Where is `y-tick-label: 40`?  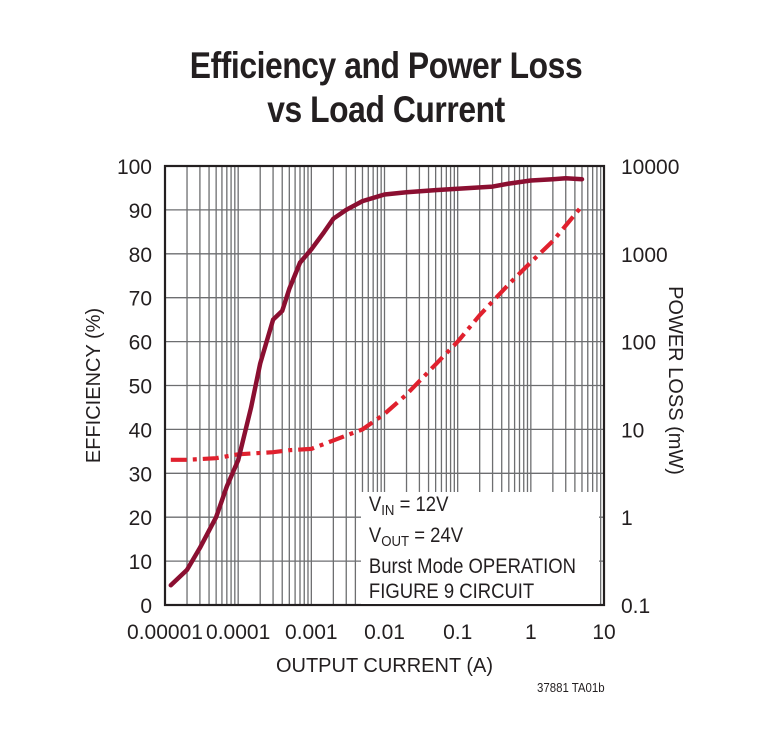 y-tick-label: 40 is located at coordinates (140, 430).